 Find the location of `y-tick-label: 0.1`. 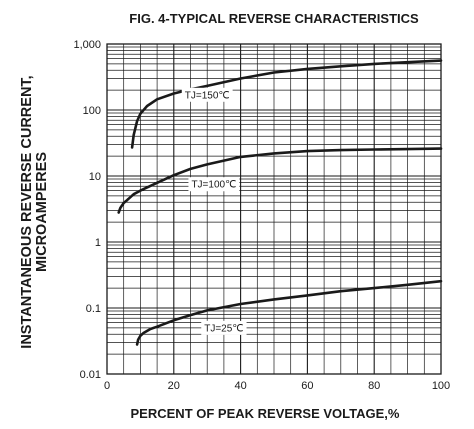

y-tick-label: 0.1 is located at coordinates (93, 309).